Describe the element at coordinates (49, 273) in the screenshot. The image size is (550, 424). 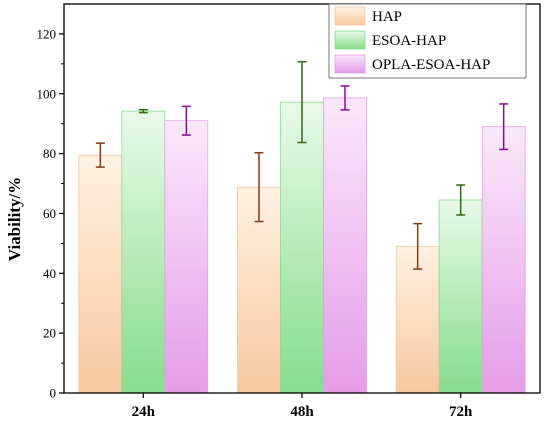
I see `y-tick-label: 40` at that location.